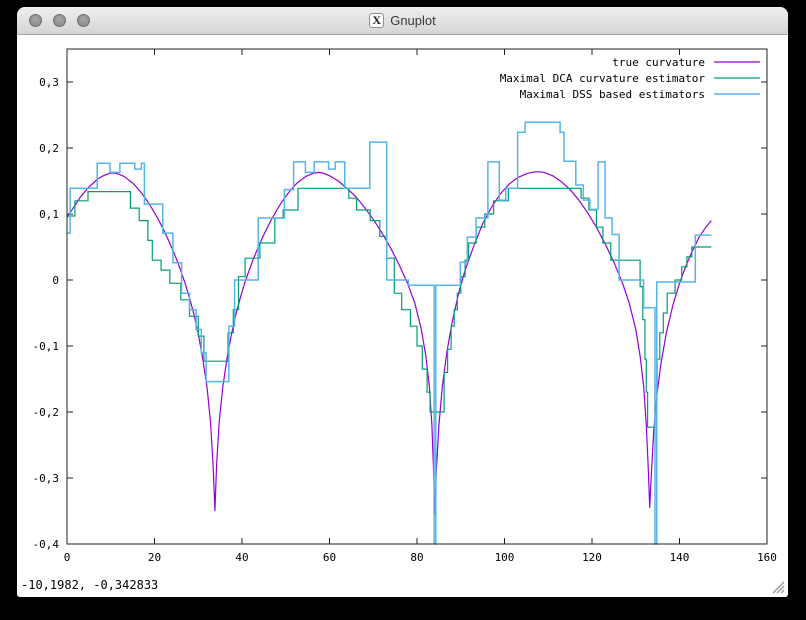  Describe the element at coordinates (90, 585) in the screenshot. I see `mouse-coordinates-readout: -10,1982, -0,342833` at that location.